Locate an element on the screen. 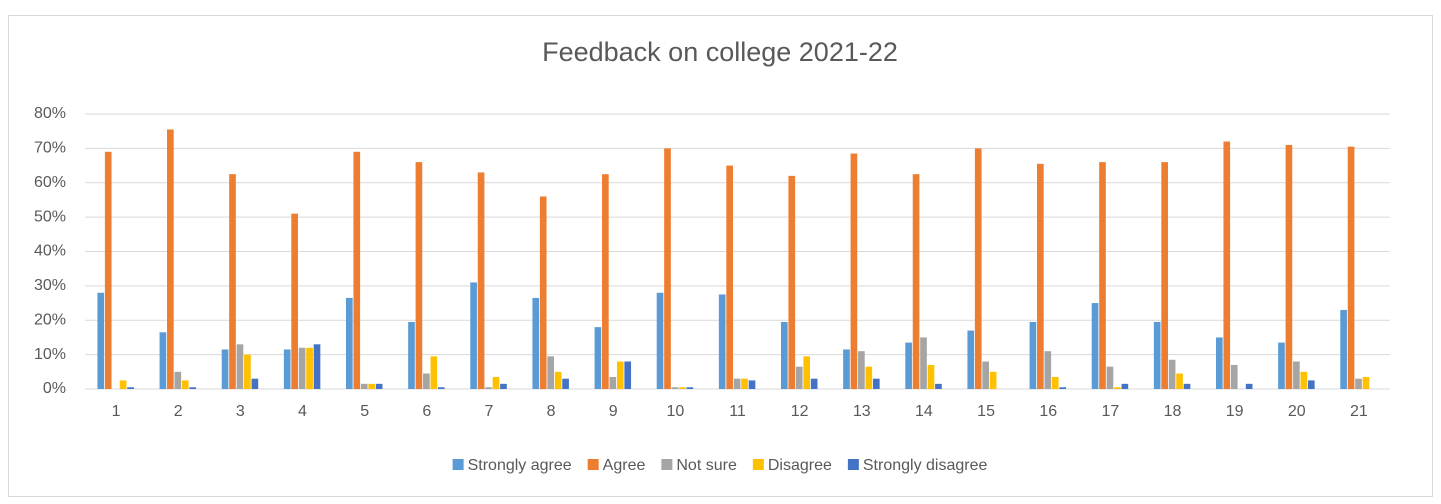 This screenshot has height=504, width=1441. legend-label: Agree is located at coordinates (624, 465).